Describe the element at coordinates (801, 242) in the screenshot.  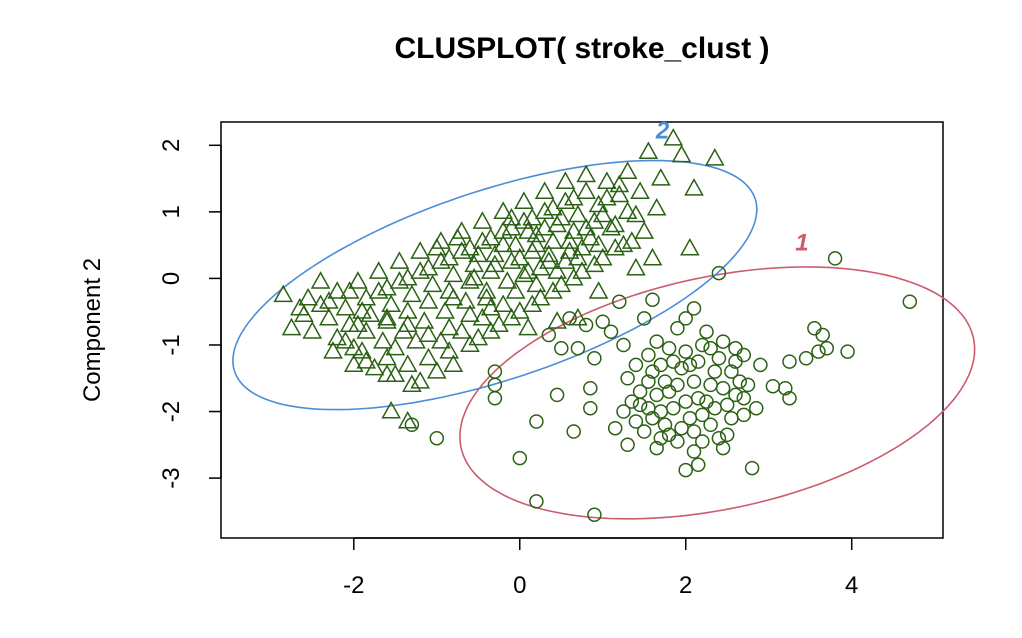
I see `cluster-1-label: 1` at that location.